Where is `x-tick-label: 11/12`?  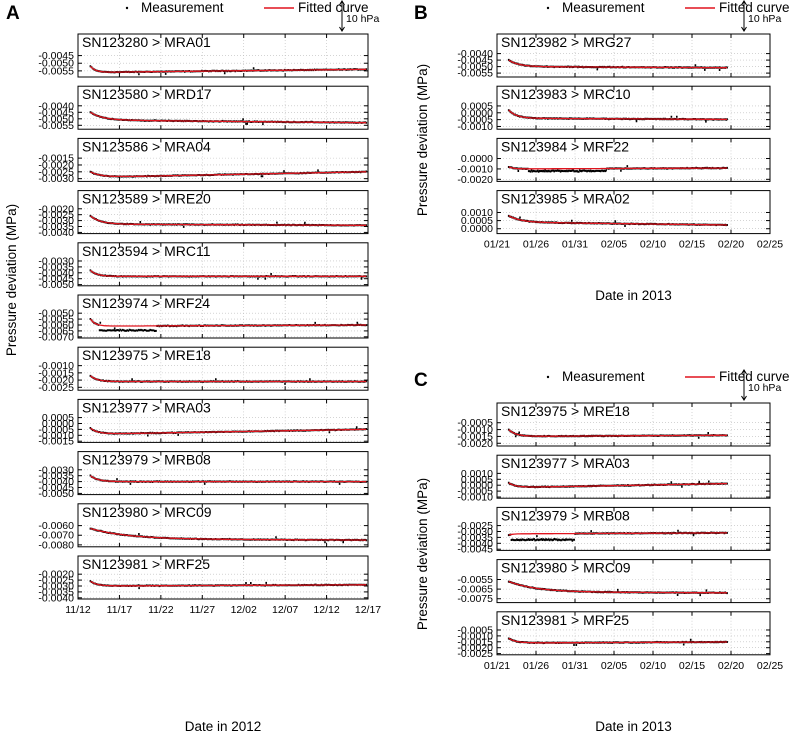
x-tick-label: 11/12 is located at coordinates (78, 610).